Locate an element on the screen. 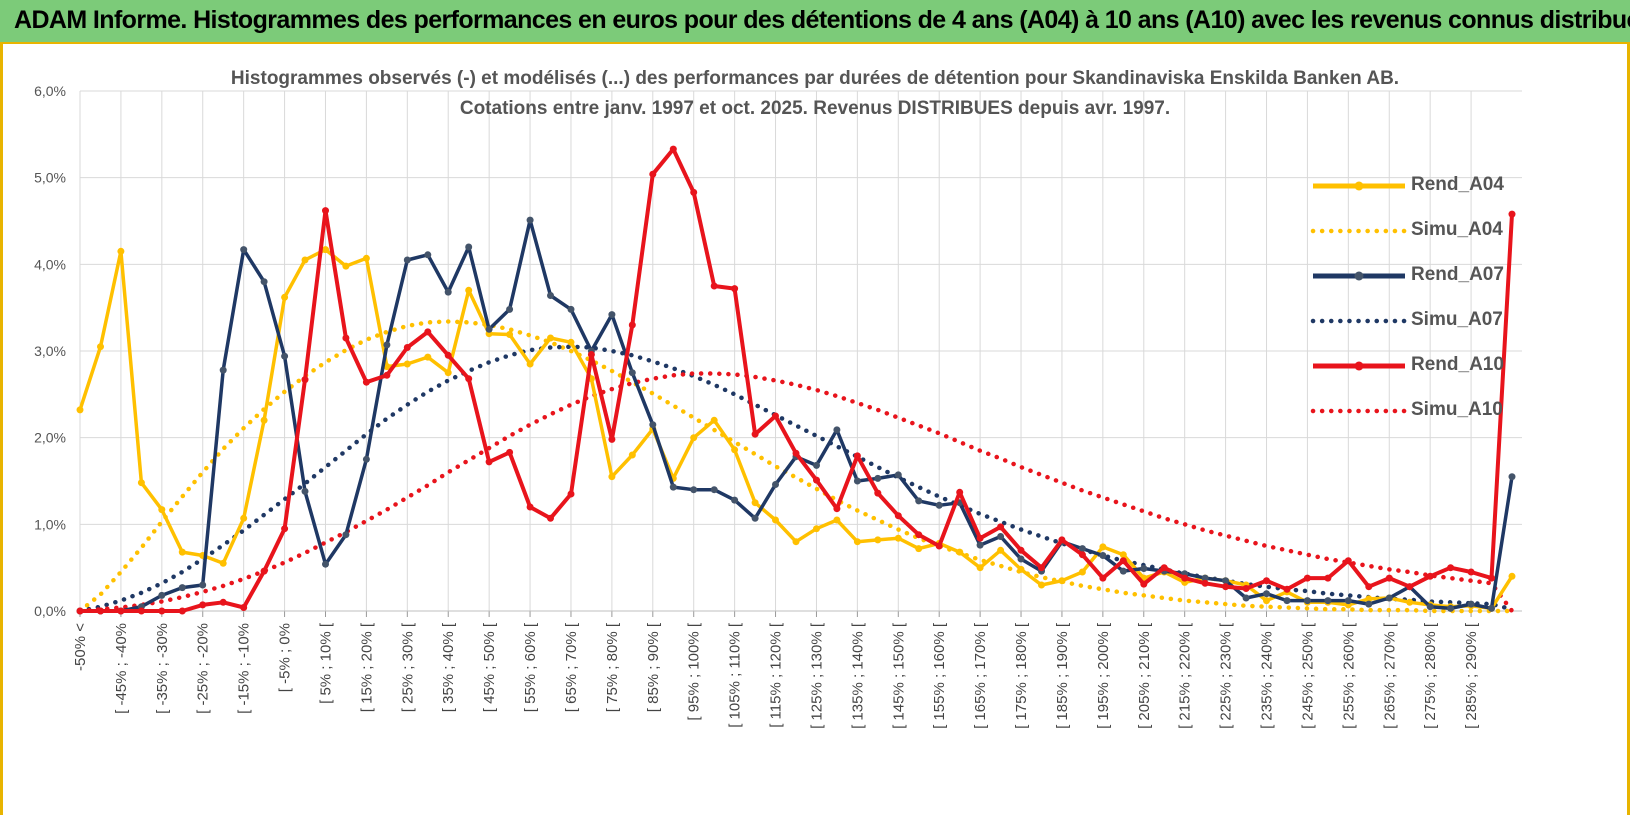  y-tick-label: 0,0% is located at coordinates (50, 611).